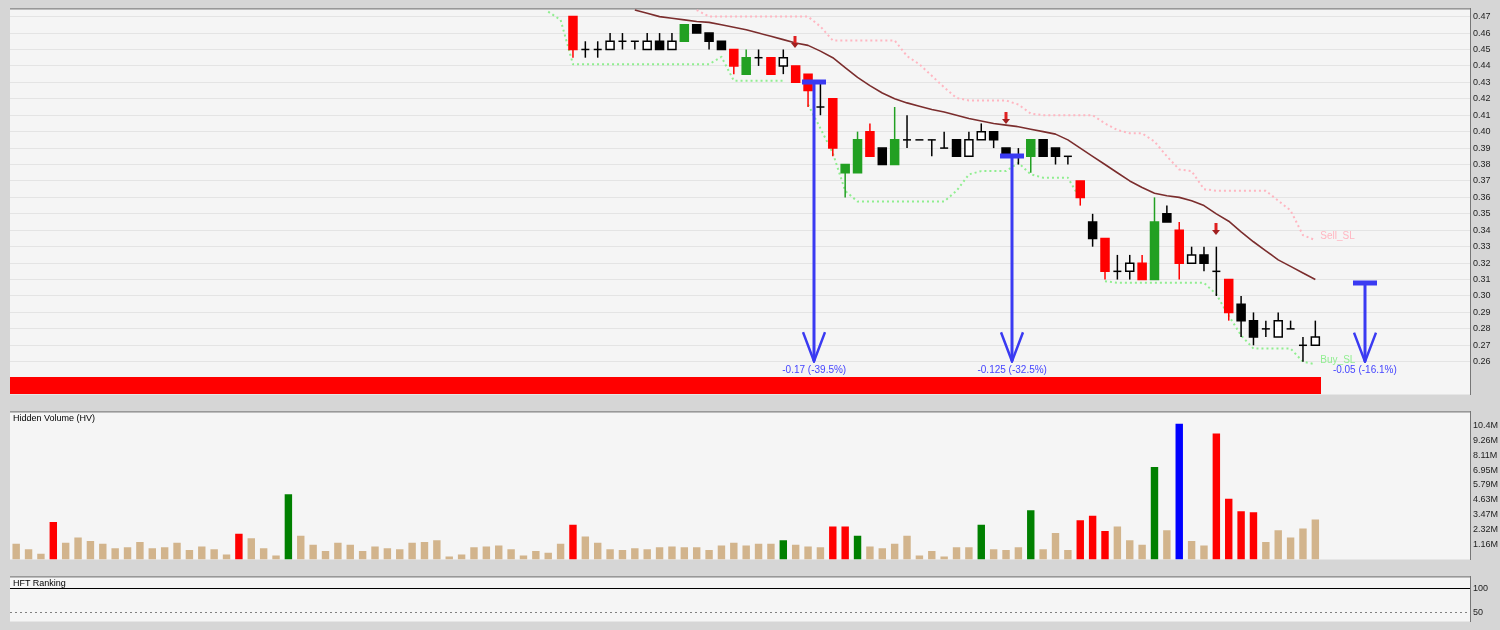  What do you see at coordinates (1012, 370) in the screenshot?
I see `annotation: -0.125 (-32.5%)` at bounding box center [1012, 370].